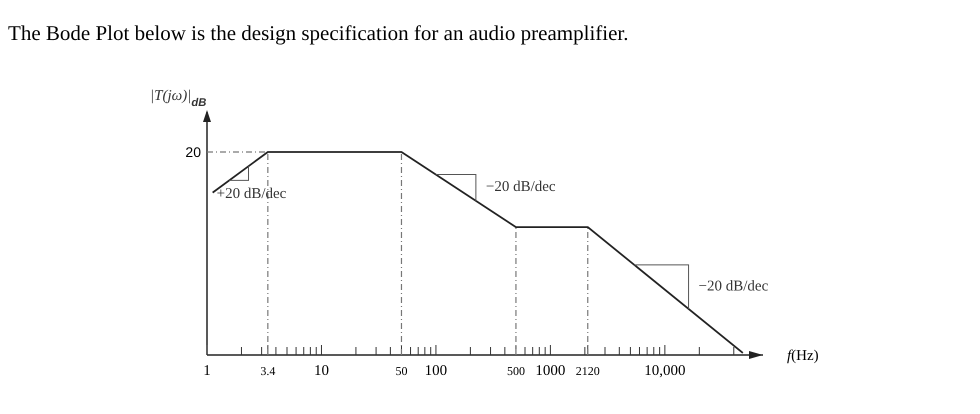 This screenshot has height=414, width=980. What do you see at coordinates (803, 356) in the screenshot?
I see `x-axis-title: f(Hz)` at bounding box center [803, 356].